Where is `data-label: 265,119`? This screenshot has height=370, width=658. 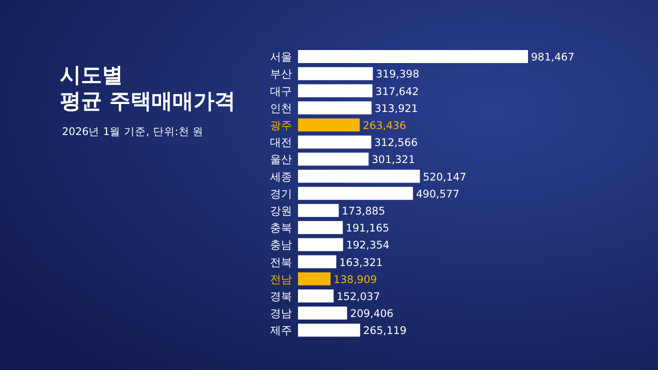
data-label: 265,119 is located at coordinates (385, 331).